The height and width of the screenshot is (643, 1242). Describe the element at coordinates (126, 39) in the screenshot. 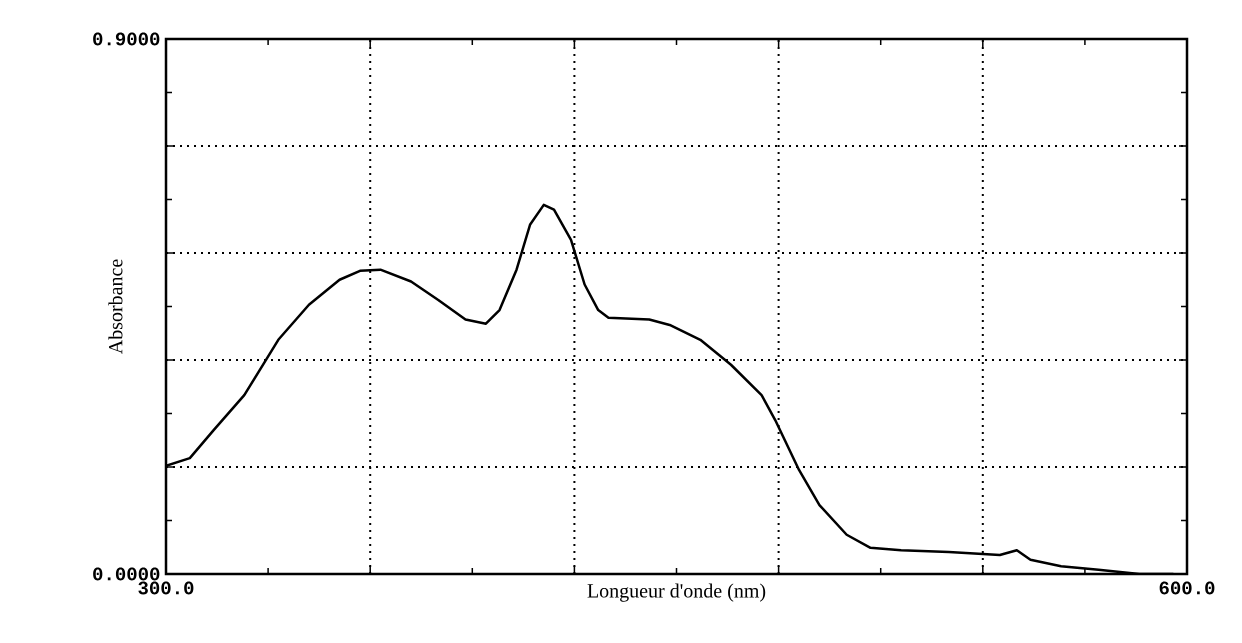

I see `y-tick-label: 0.9000` at that location.